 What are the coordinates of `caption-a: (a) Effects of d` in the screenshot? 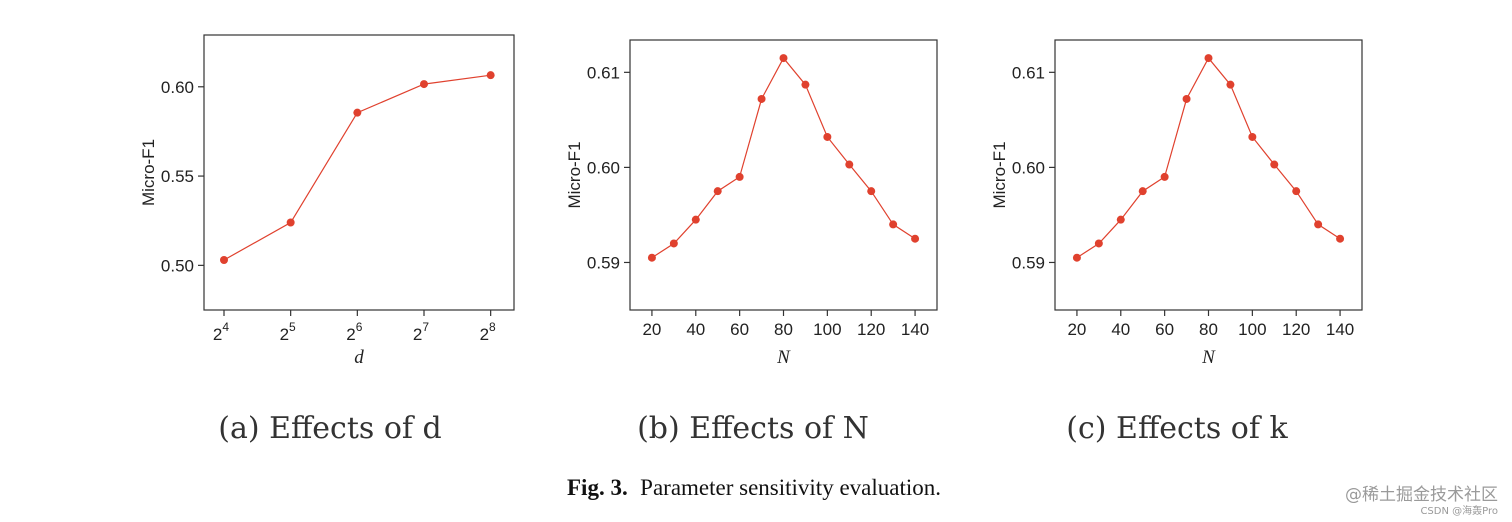 It's located at (330, 428).